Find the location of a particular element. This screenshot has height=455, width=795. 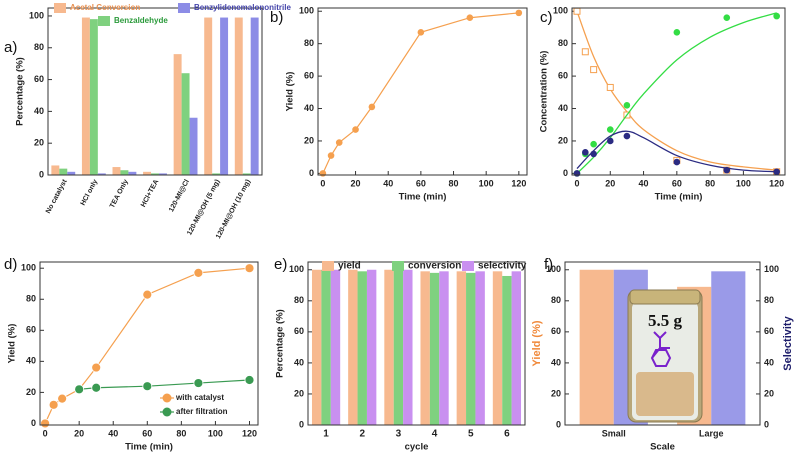

y-axis-label: Percentage (%) is located at coordinates (280, 343).